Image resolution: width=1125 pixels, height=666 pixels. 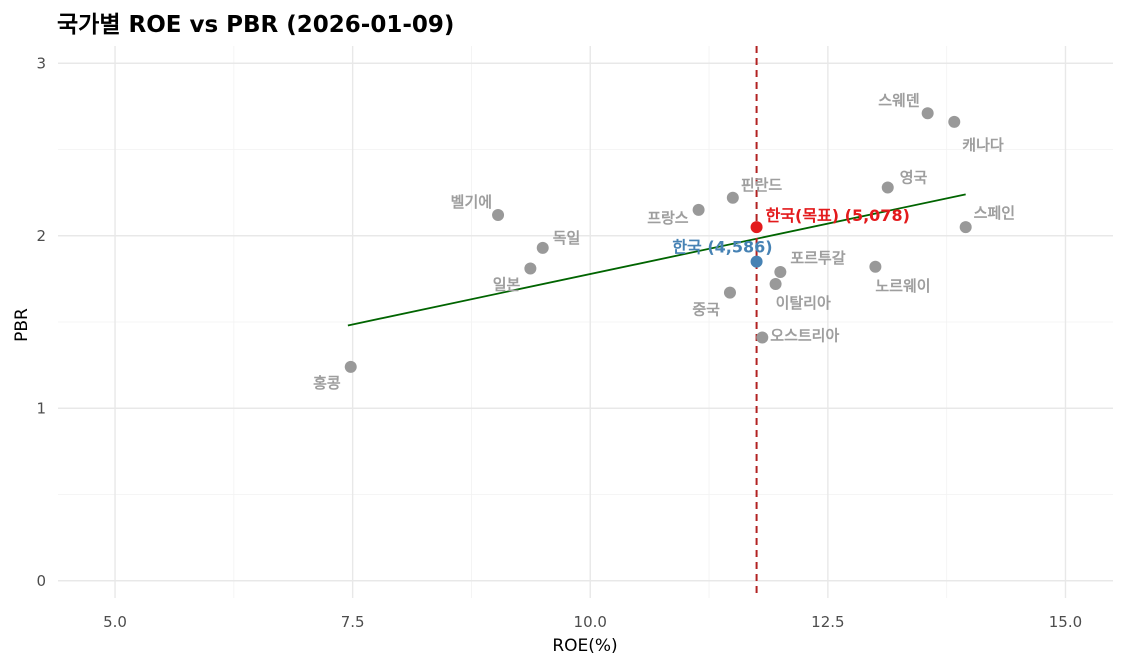 What do you see at coordinates (255, 25) in the screenshot?
I see `chart-title: 국가별 ROE vs PBR (2026-01-09)` at bounding box center [255, 25].